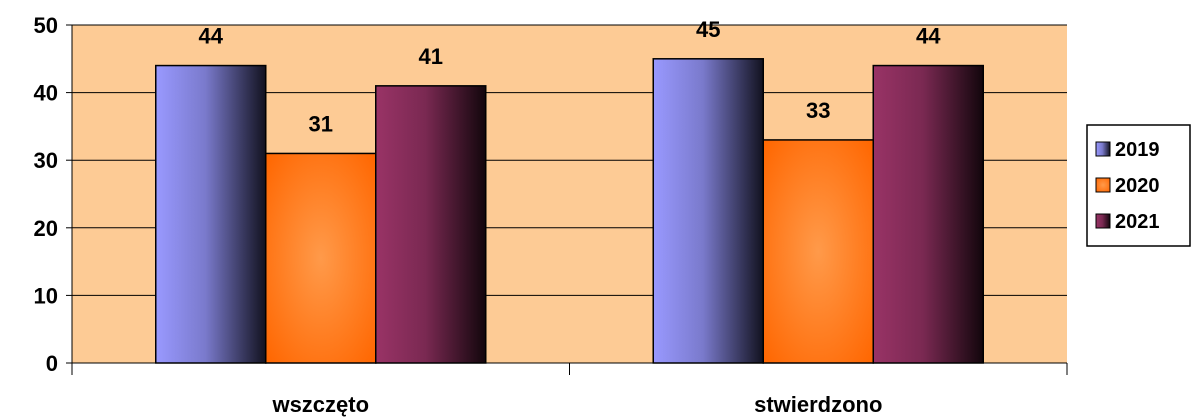 Image resolution: width=1192 pixels, height=419 pixels. What do you see at coordinates (431, 224) in the screenshot?
I see `bar-2021-wszczeto` at bounding box center [431, 224].